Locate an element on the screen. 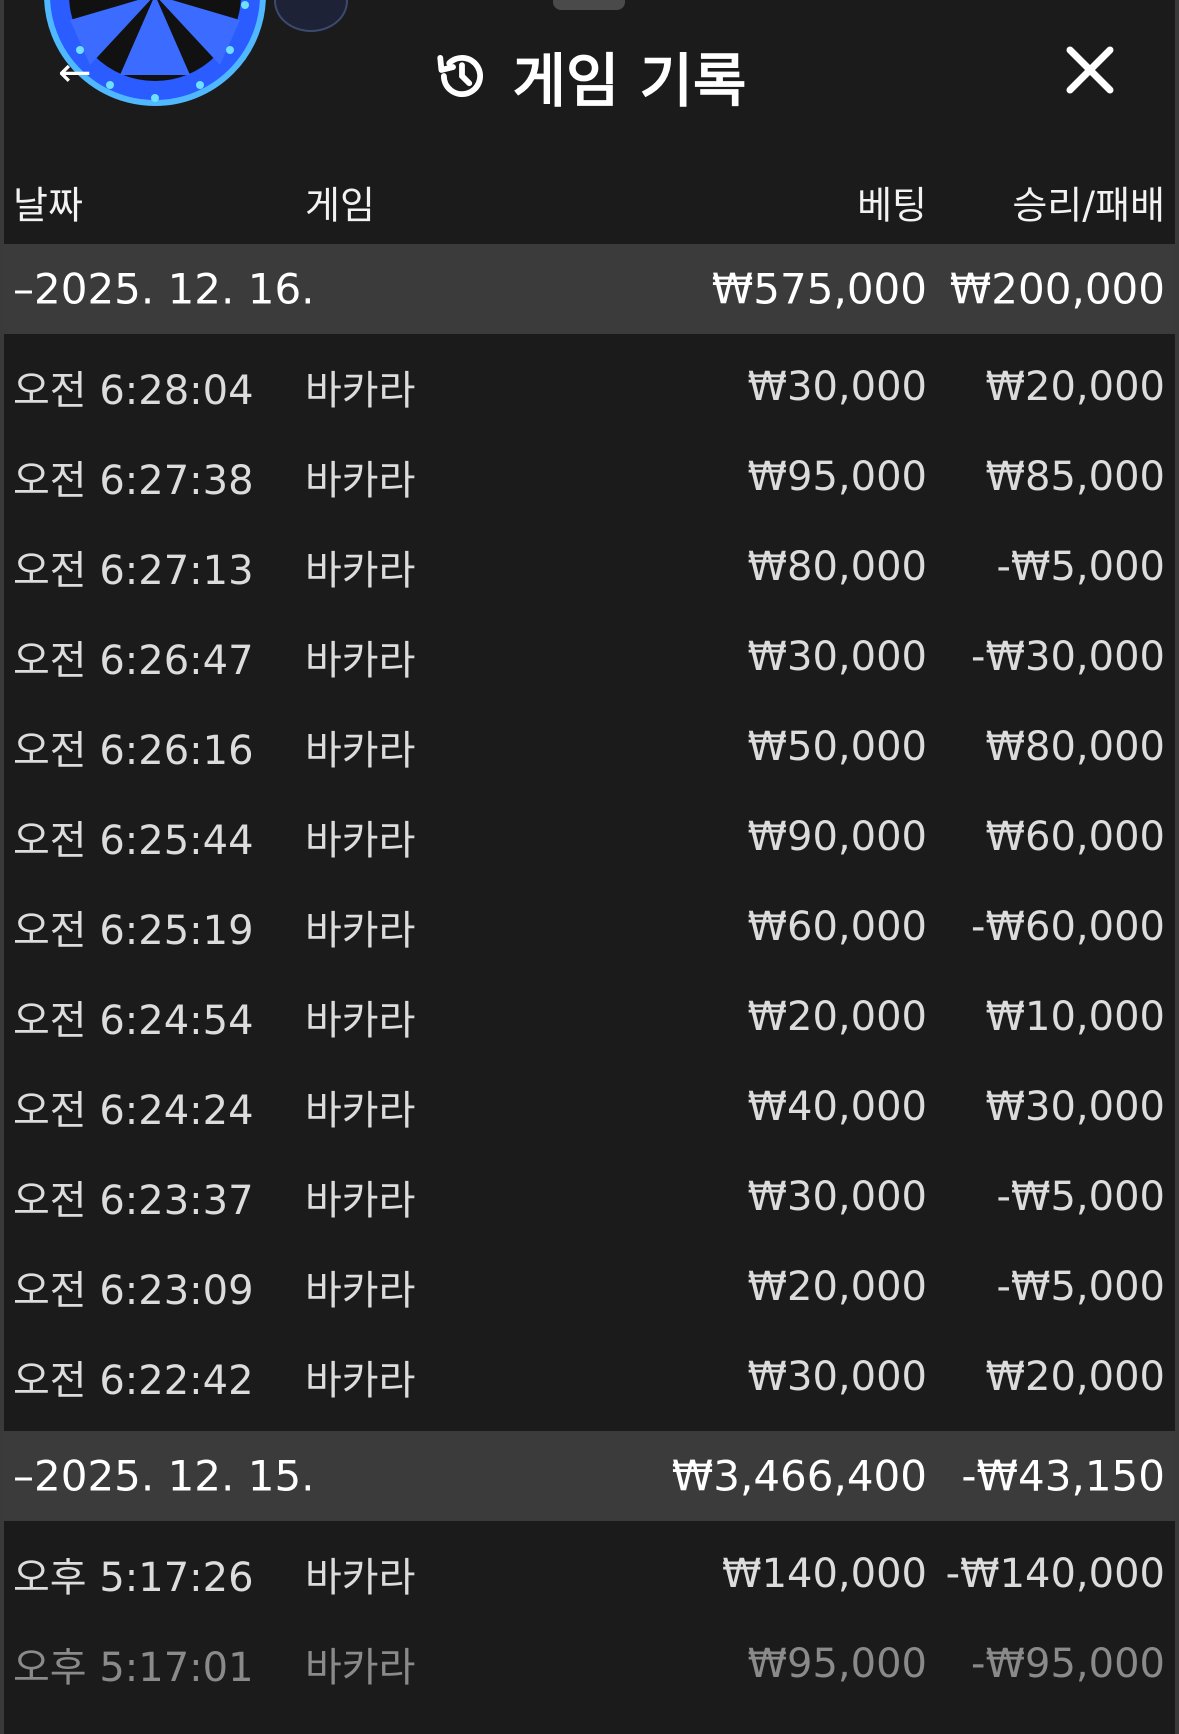 The height and width of the screenshot is (1734, 1179). row-time: 오후 5:17:01 is located at coordinates (133, 1668).